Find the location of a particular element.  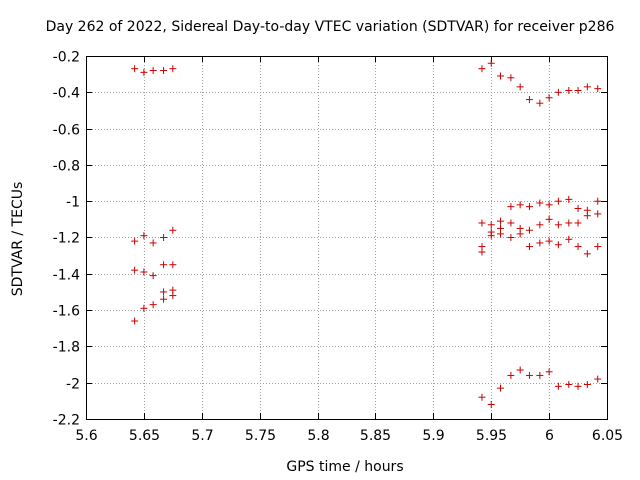

y-tick-label: -1 is located at coordinates (73, 203).